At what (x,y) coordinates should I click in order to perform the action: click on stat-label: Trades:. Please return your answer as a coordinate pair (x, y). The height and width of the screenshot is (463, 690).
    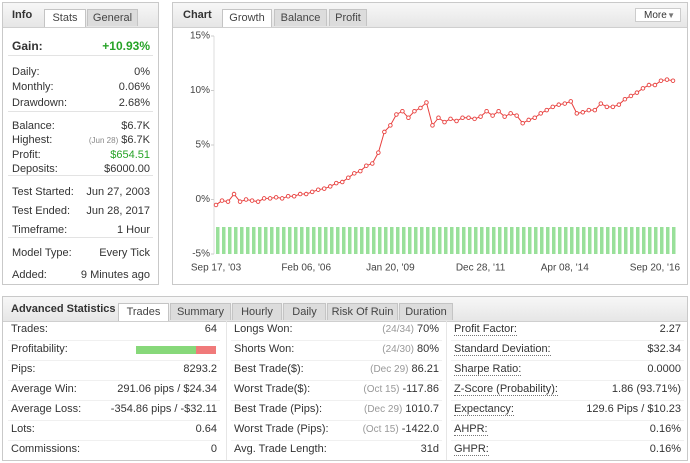
    Looking at the image, I should click on (29, 329).